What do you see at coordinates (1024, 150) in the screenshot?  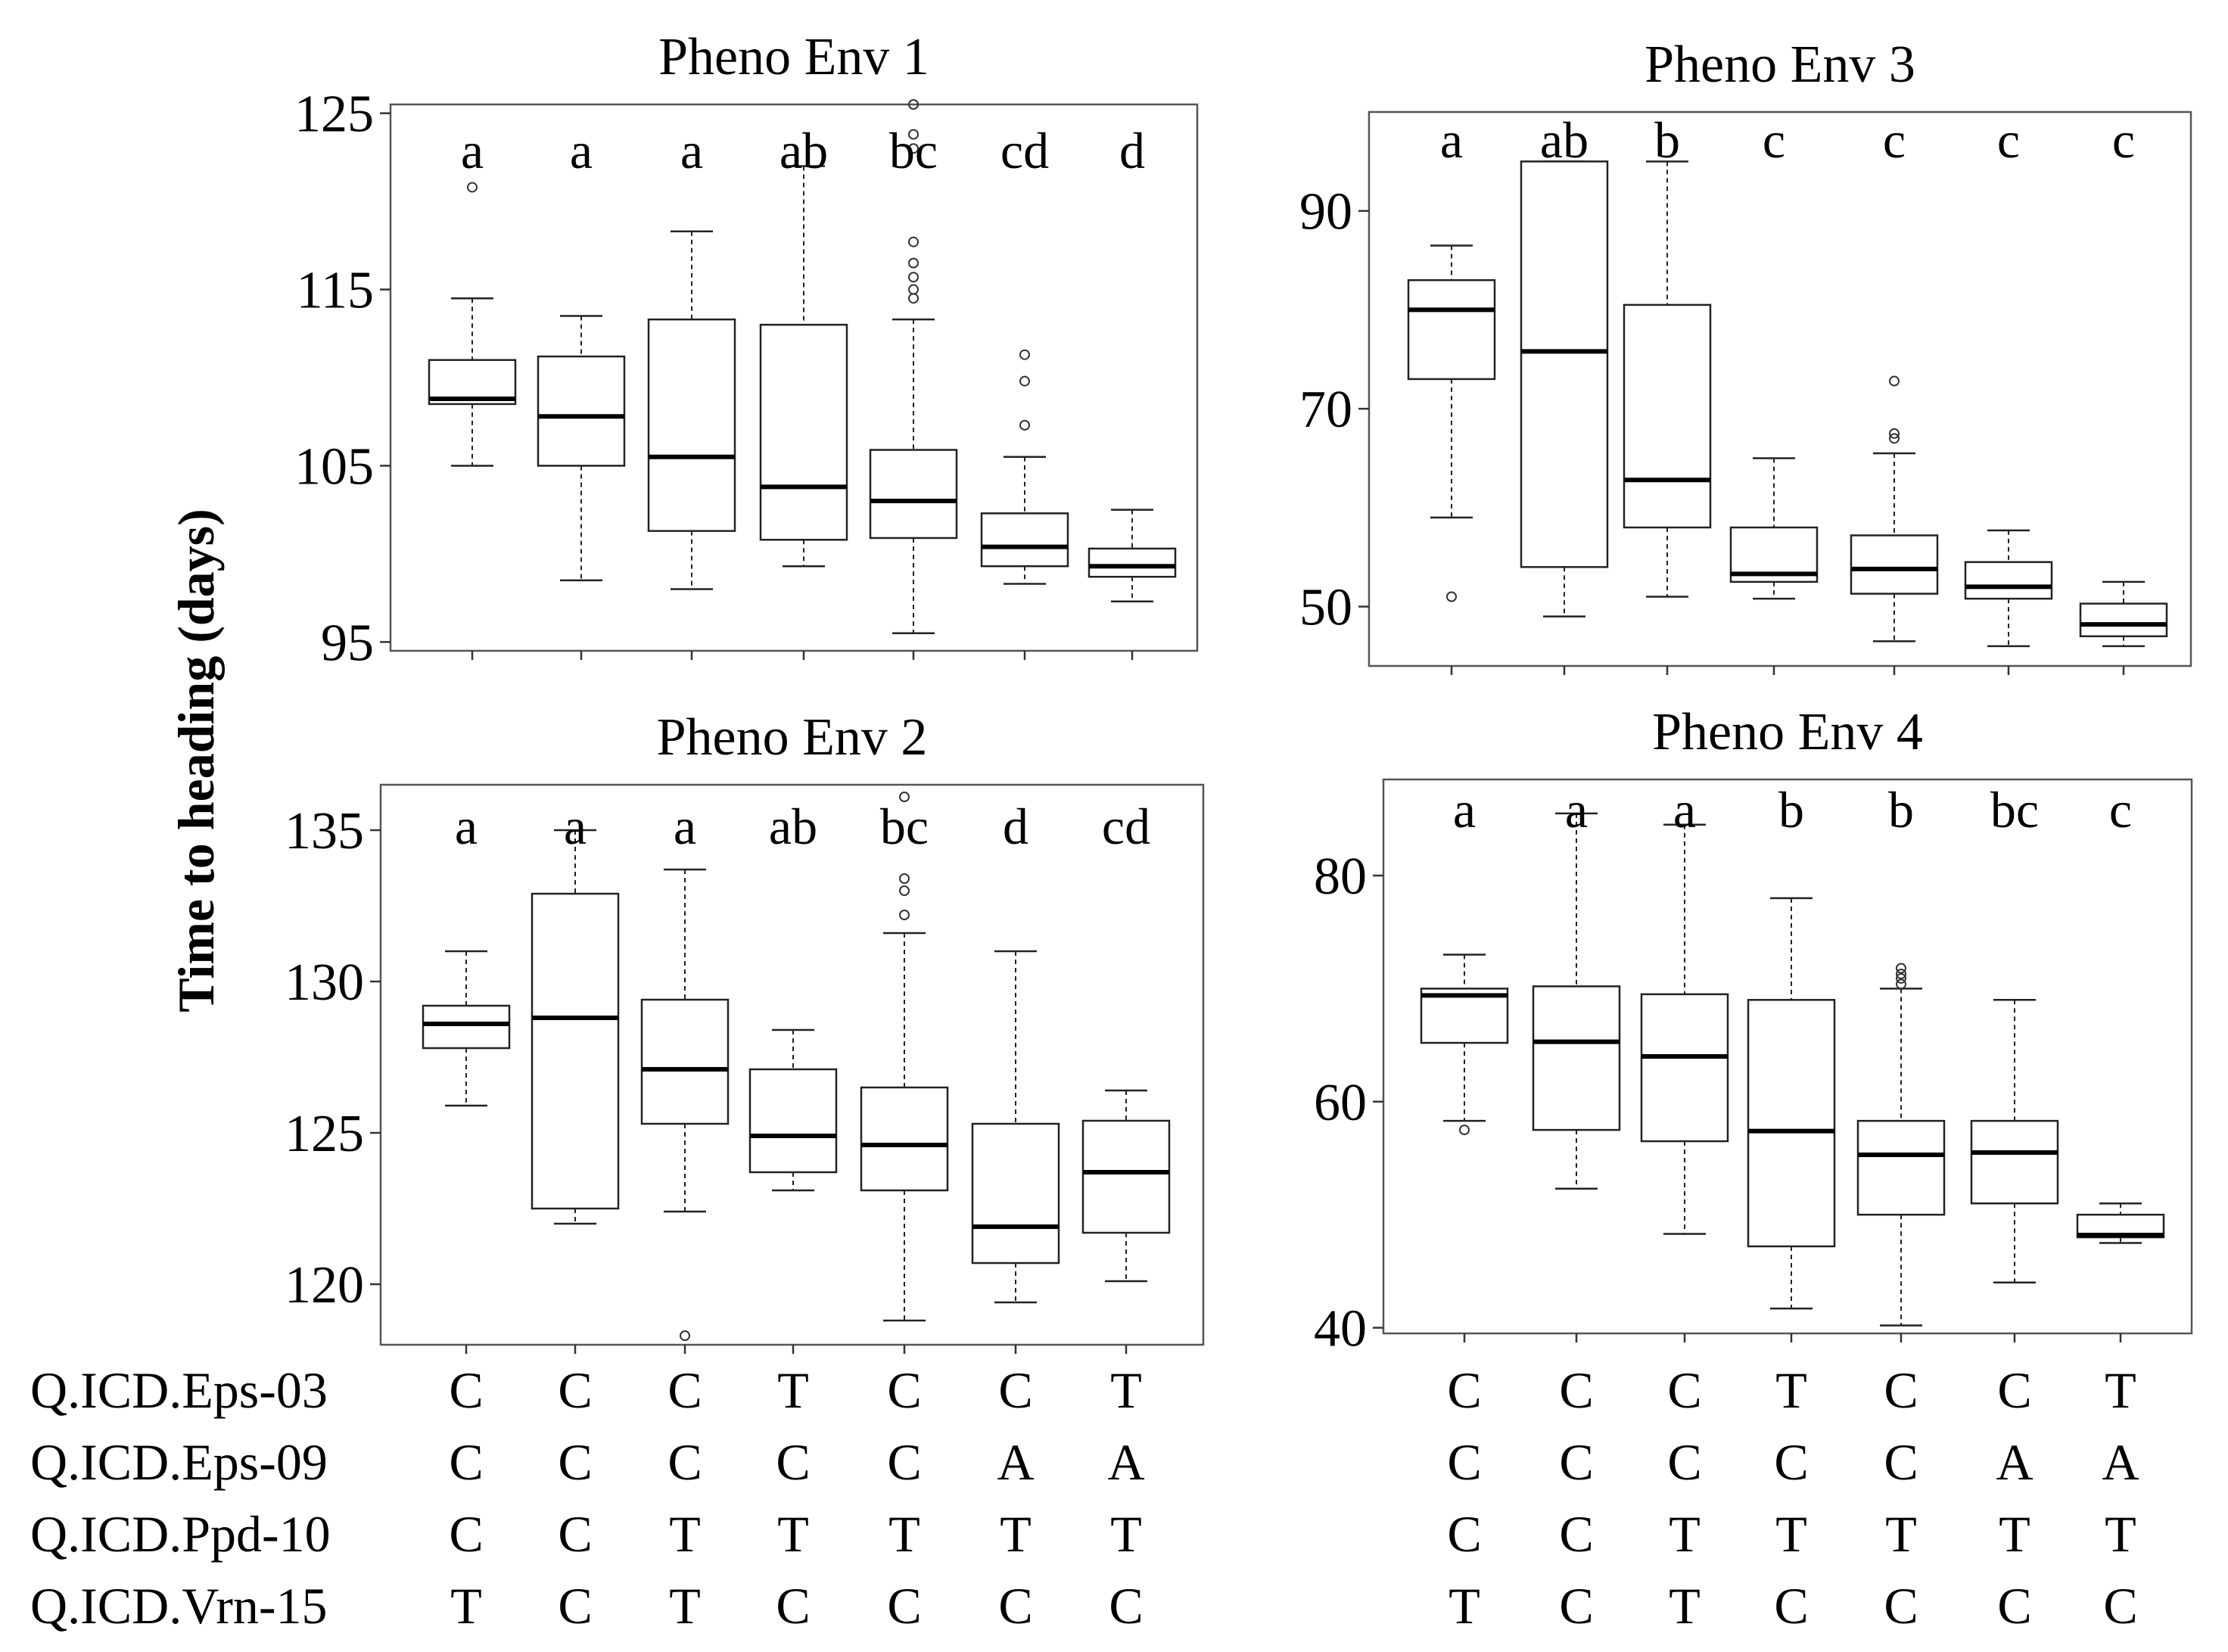 I see `significance-letter: cd` at bounding box center [1024, 150].